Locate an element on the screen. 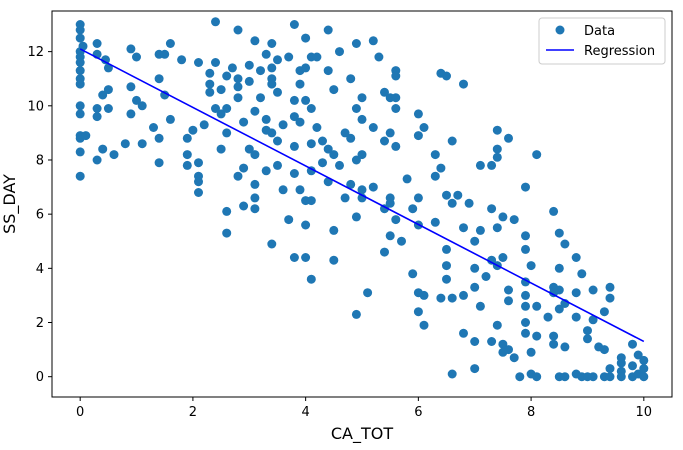 The width and height of the screenshot is (683, 450). y-tick-label: 12 is located at coordinates (35, 52).